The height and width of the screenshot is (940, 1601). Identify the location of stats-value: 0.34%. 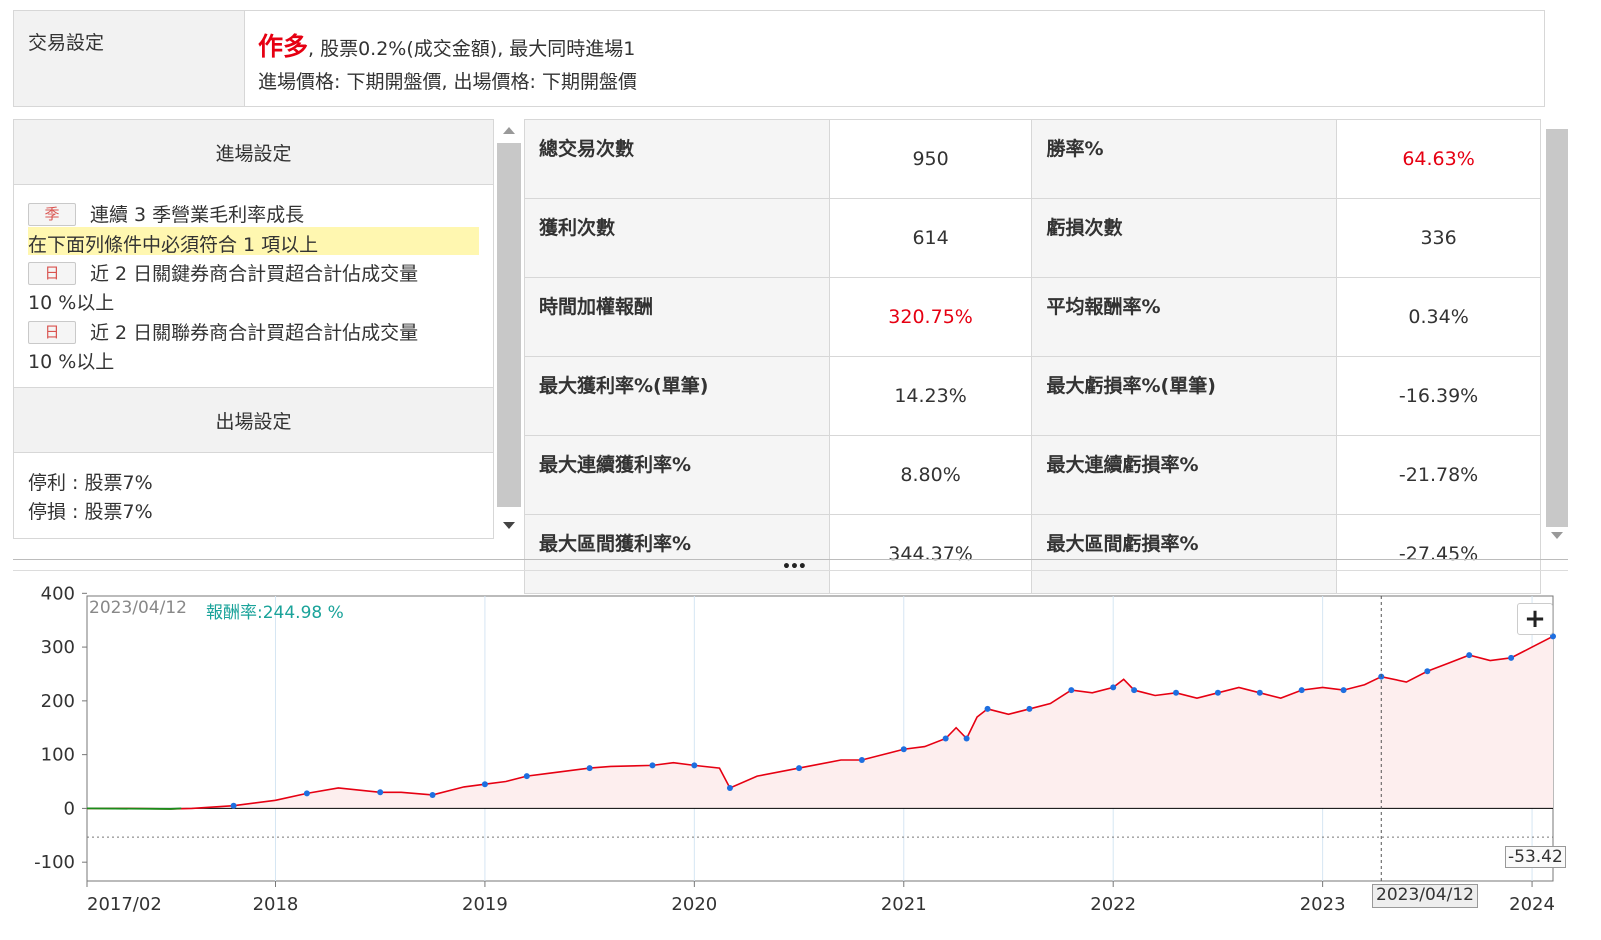
(1438, 317).